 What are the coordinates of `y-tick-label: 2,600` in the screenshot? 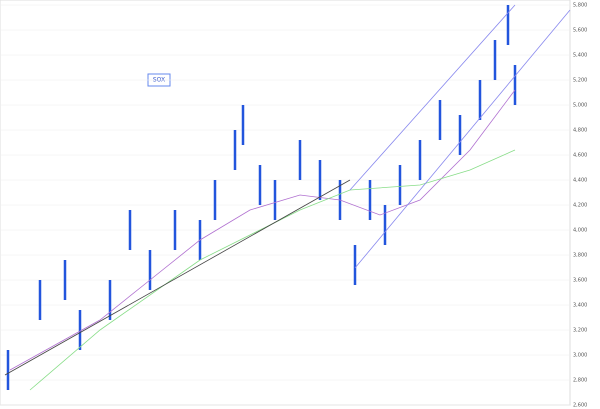 It's located at (580, 406).